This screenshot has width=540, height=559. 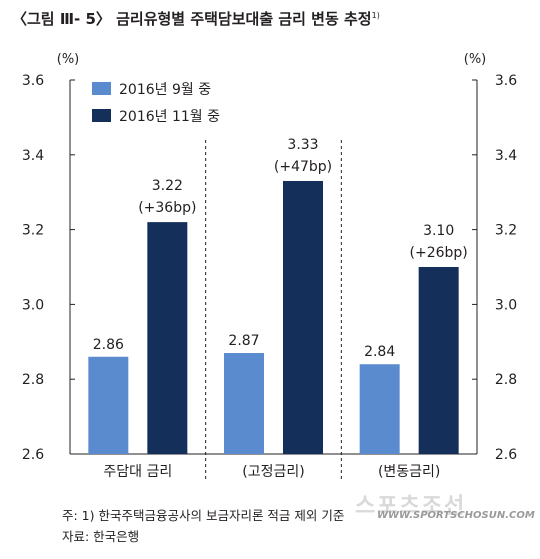 I want to click on y-tick-label-left: 3.6, so click(x=33, y=81).